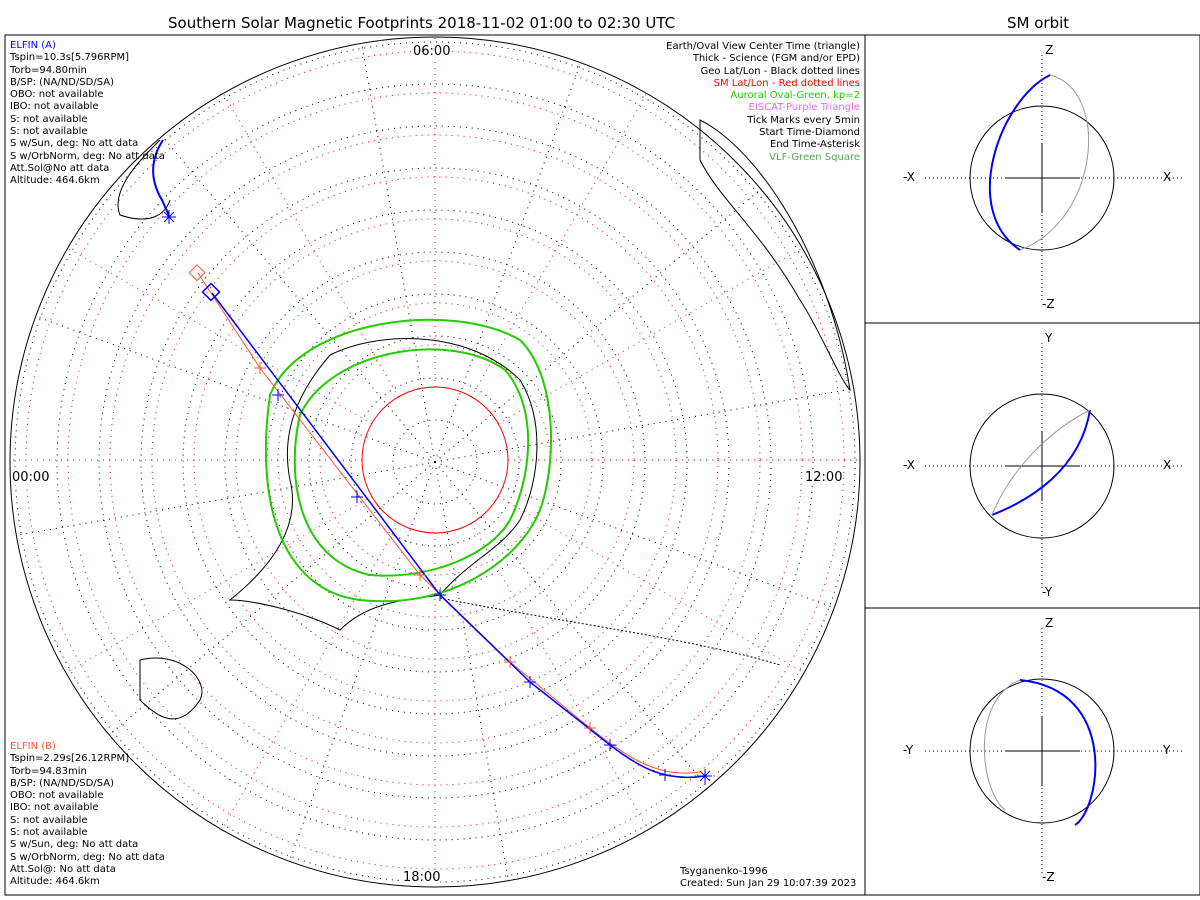 The image size is (1200, 900). I want to click on orbit-title: SM orbit, so click(1038, 23).